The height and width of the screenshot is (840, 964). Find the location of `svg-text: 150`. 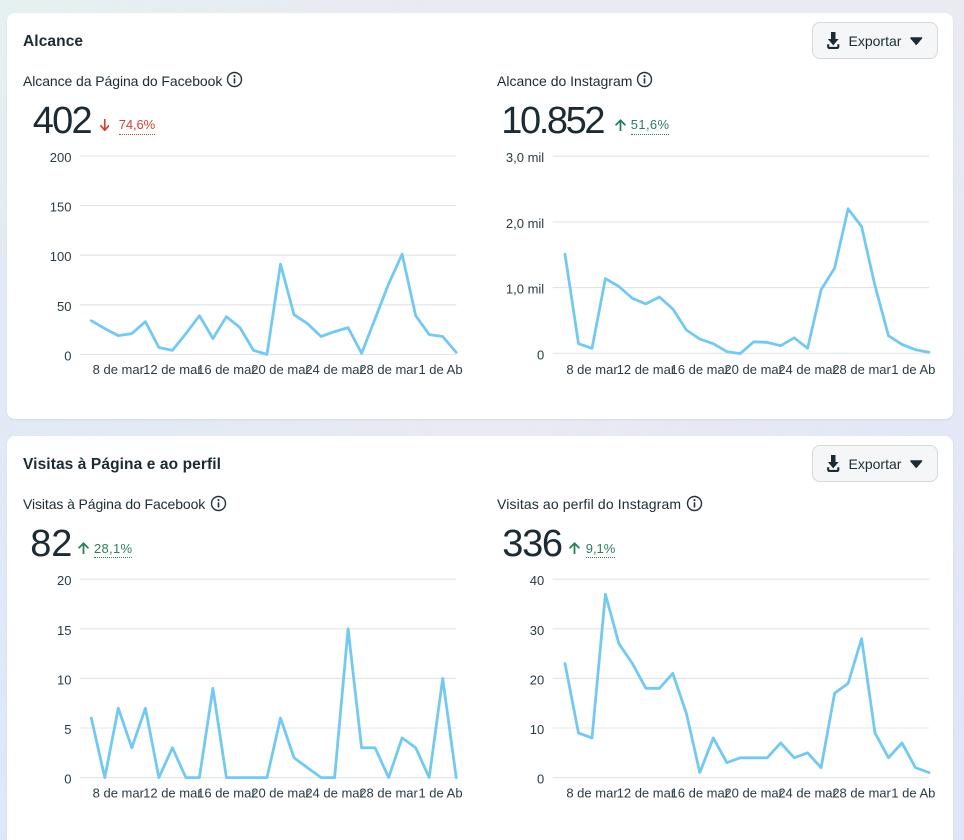

svg-text: 150 is located at coordinates (61, 207).